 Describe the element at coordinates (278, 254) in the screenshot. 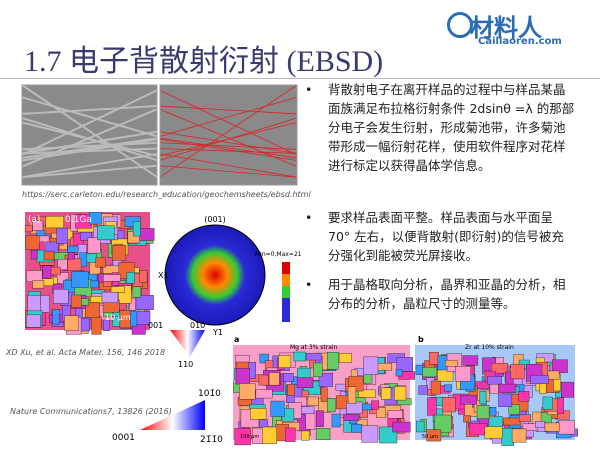

I see `fig-label: Min=0,Max=21` at that location.